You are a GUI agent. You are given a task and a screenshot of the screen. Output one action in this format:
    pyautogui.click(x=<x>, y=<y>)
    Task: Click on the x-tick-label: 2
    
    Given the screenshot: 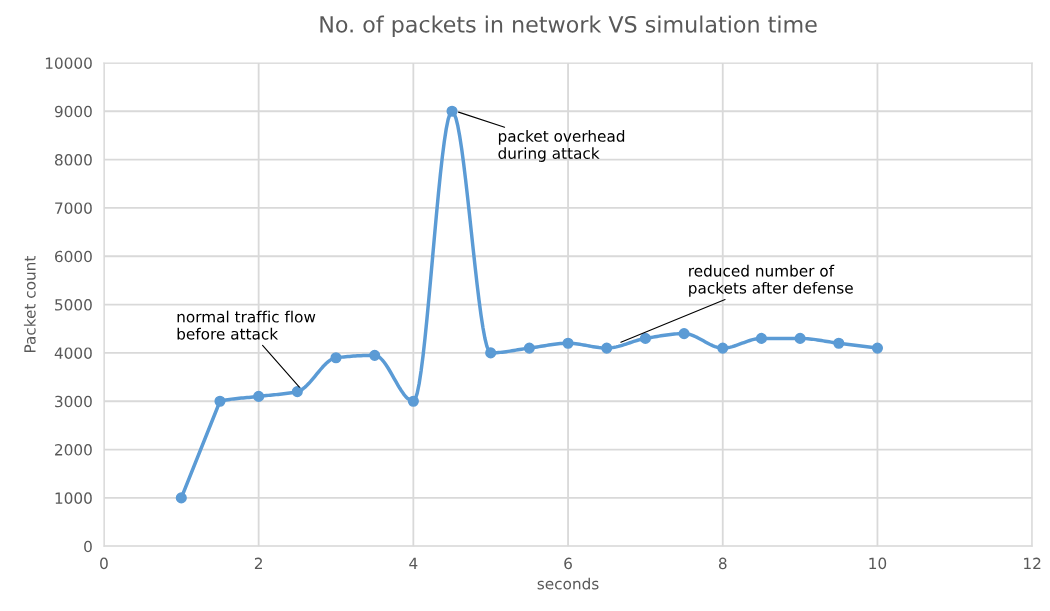 What is the action you would take?
    pyautogui.click(x=258, y=563)
    